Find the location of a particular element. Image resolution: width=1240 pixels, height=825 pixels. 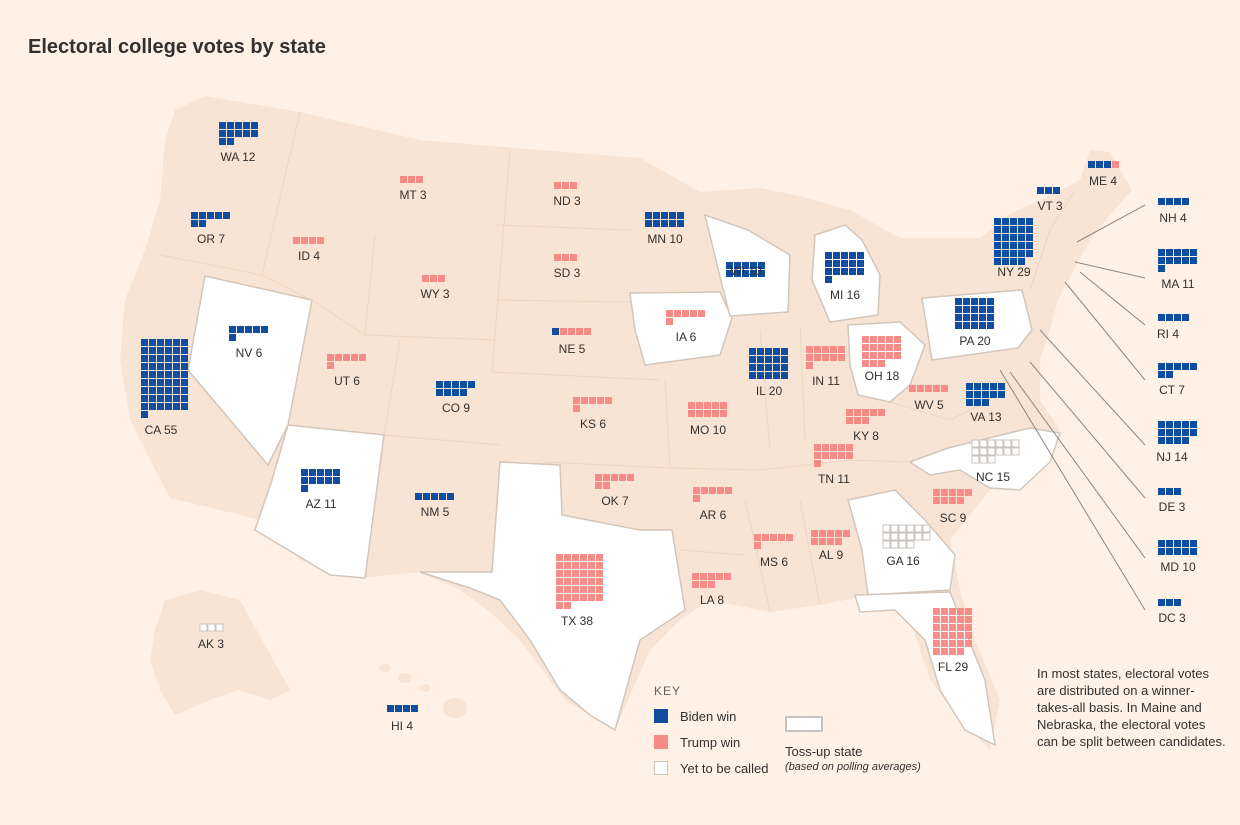

ev-square-nm is located at coordinates (434, 496).